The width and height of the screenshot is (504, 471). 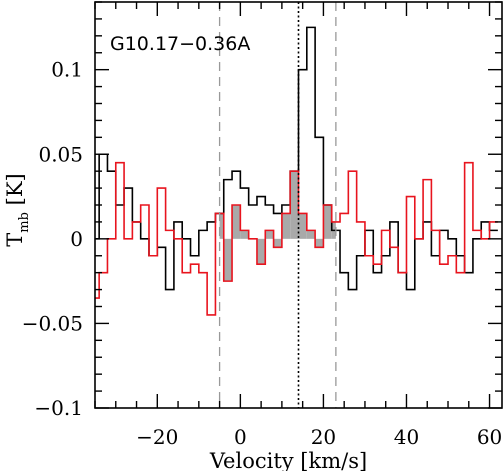 What do you see at coordinates (157, 437) in the screenshot?
I see `x-tick-label: −20` at bounding box center [157, 437].